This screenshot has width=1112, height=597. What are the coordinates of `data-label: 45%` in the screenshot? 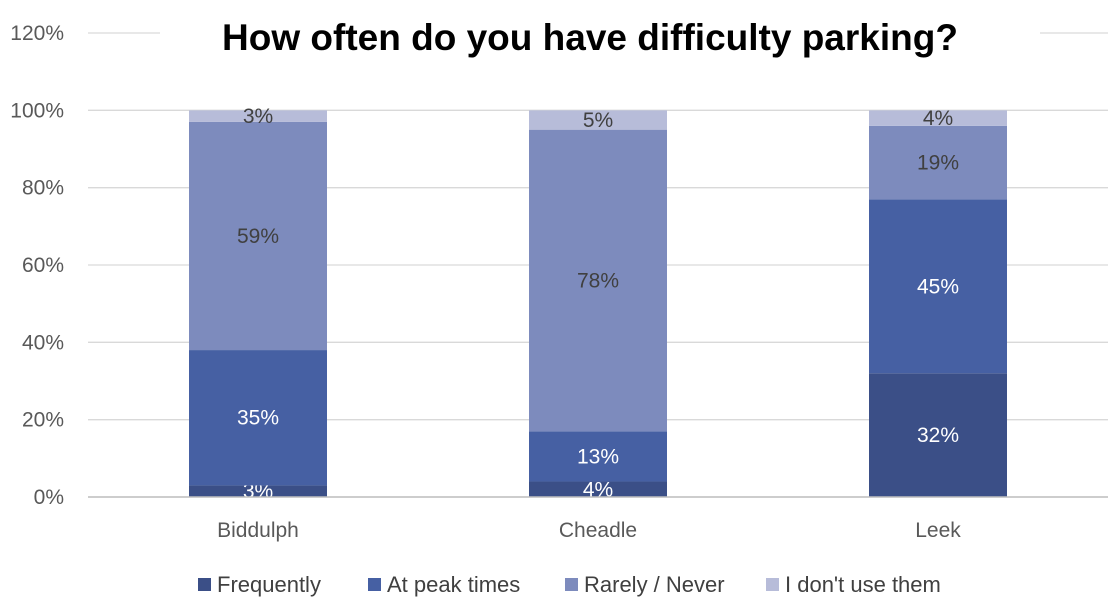 It's located at (938, 286).